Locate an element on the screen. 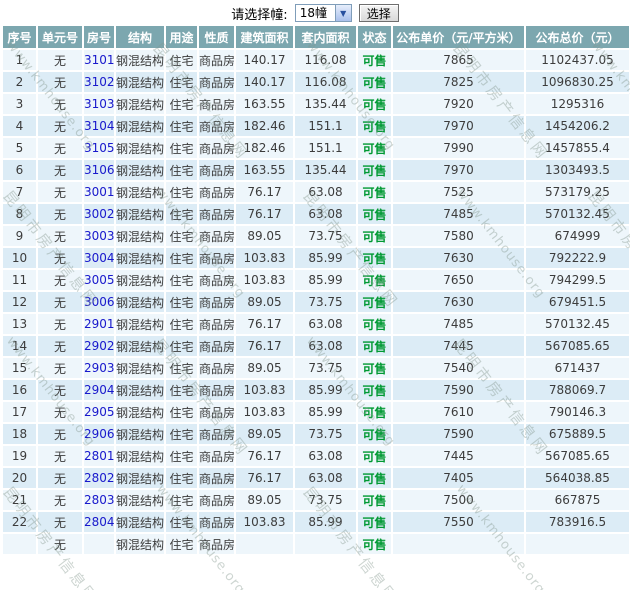 This screenshot has width=630, height=590. table-row: 8 无 3002 钢混结构 住宅 商品房 76.17 63.08 可售 7485 570132.45 is located at coordinates (315, 214).